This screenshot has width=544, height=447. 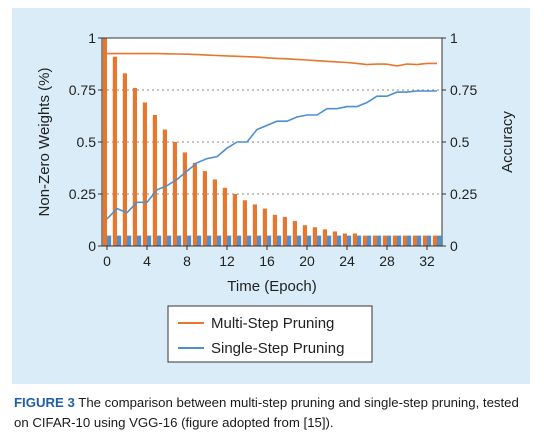 What do you see at coordinates (82, 194) in the screenshot?
I see `y-left-tick-label: 0.25` at bounding box center [82, 194].